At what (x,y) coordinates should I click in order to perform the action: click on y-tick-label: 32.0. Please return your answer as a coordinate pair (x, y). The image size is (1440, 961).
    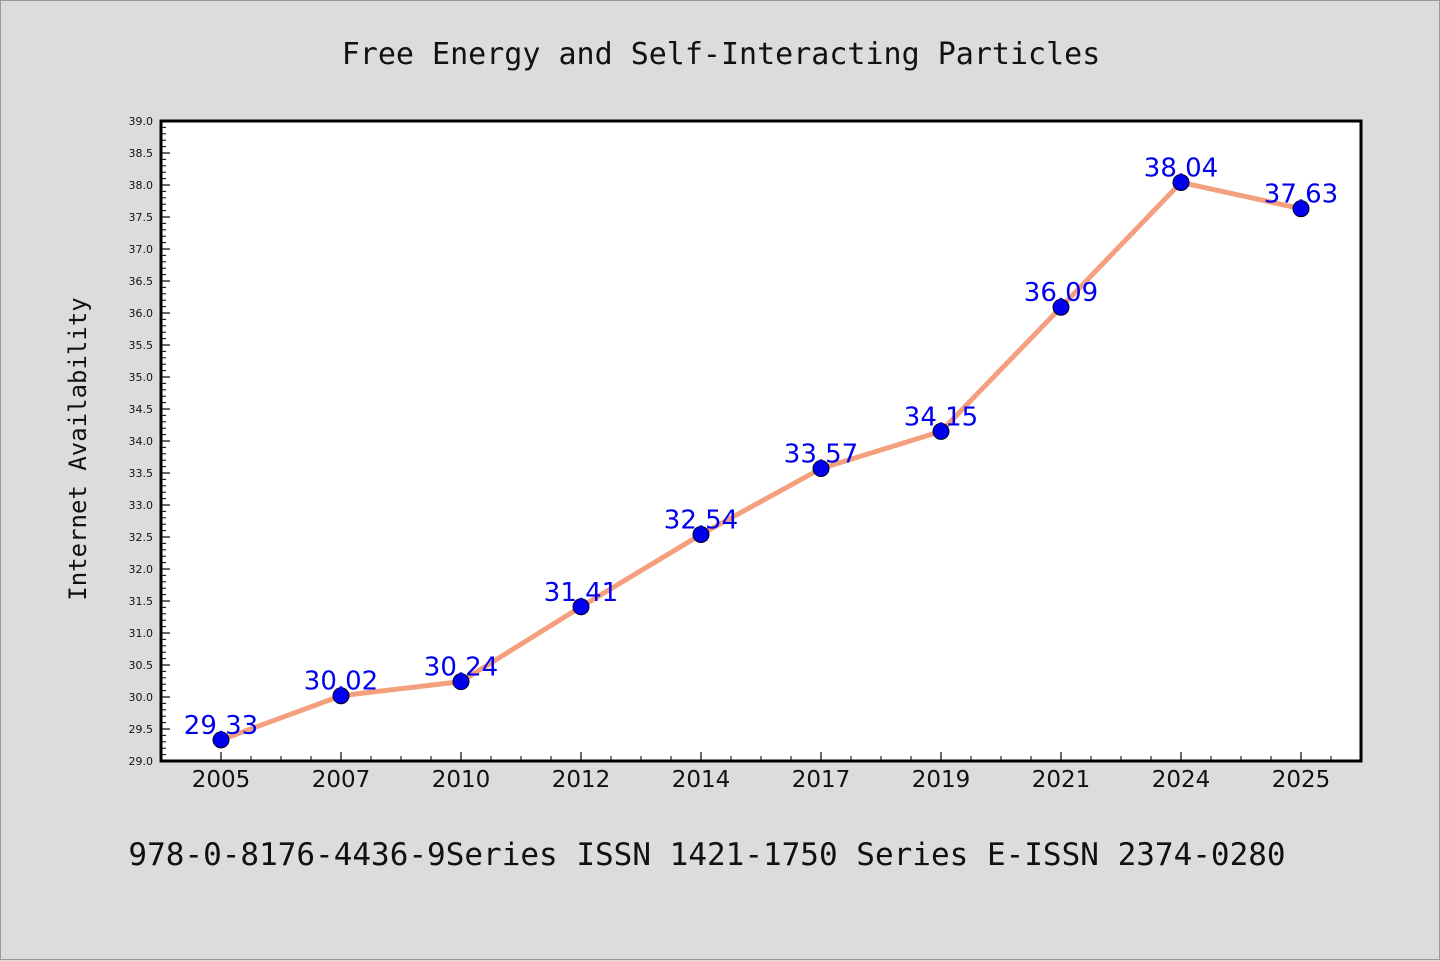
    Looking at the image, I should click on (141, 569).